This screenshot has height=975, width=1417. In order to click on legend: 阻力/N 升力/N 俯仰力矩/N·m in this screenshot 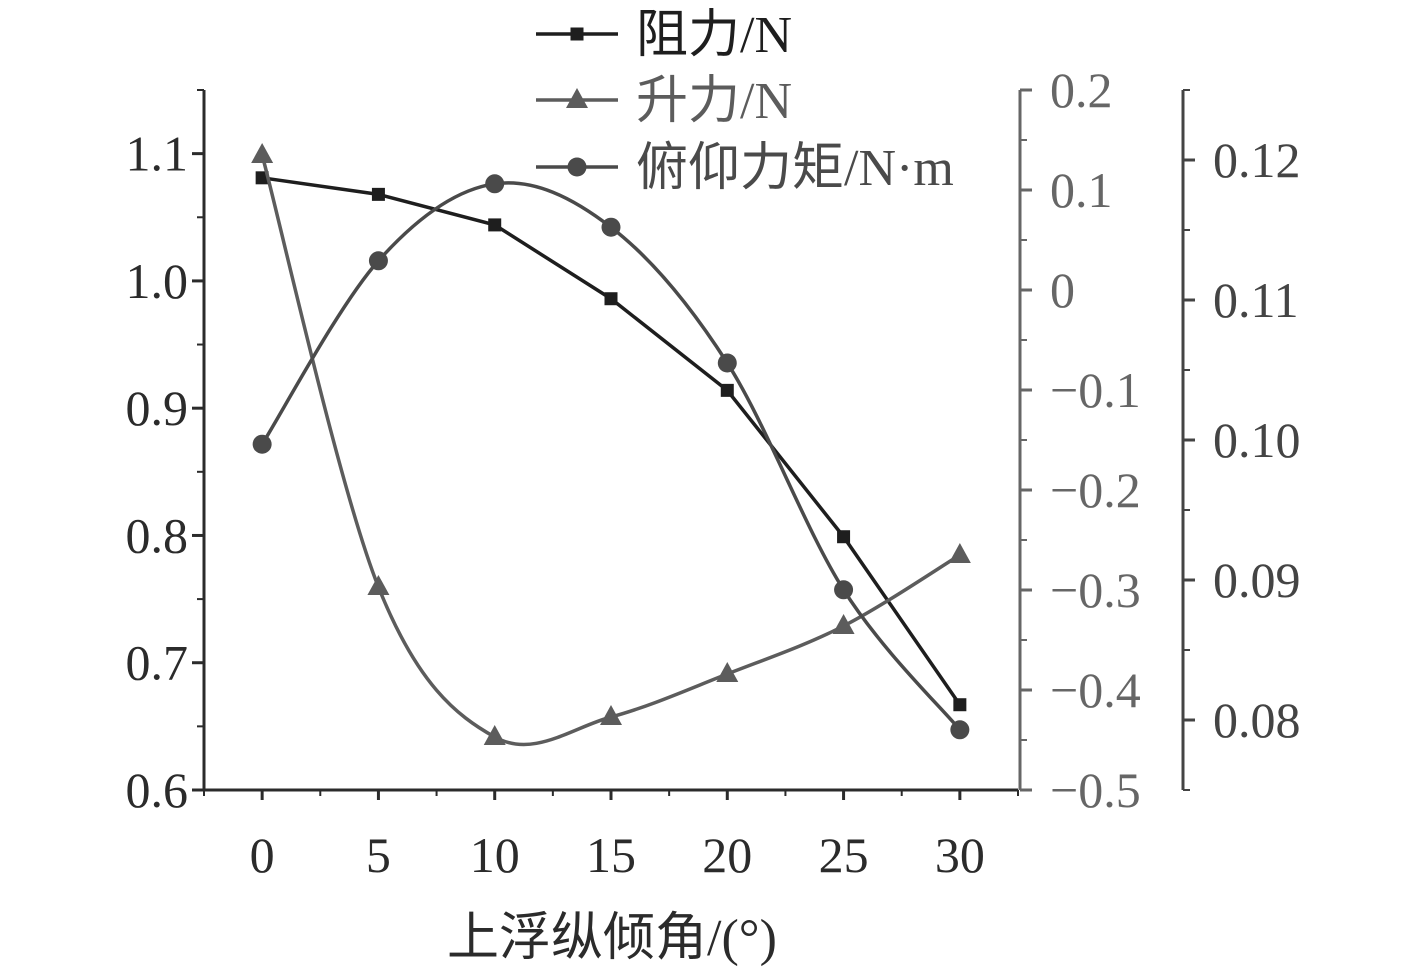, I will do `click(745, 102)`.